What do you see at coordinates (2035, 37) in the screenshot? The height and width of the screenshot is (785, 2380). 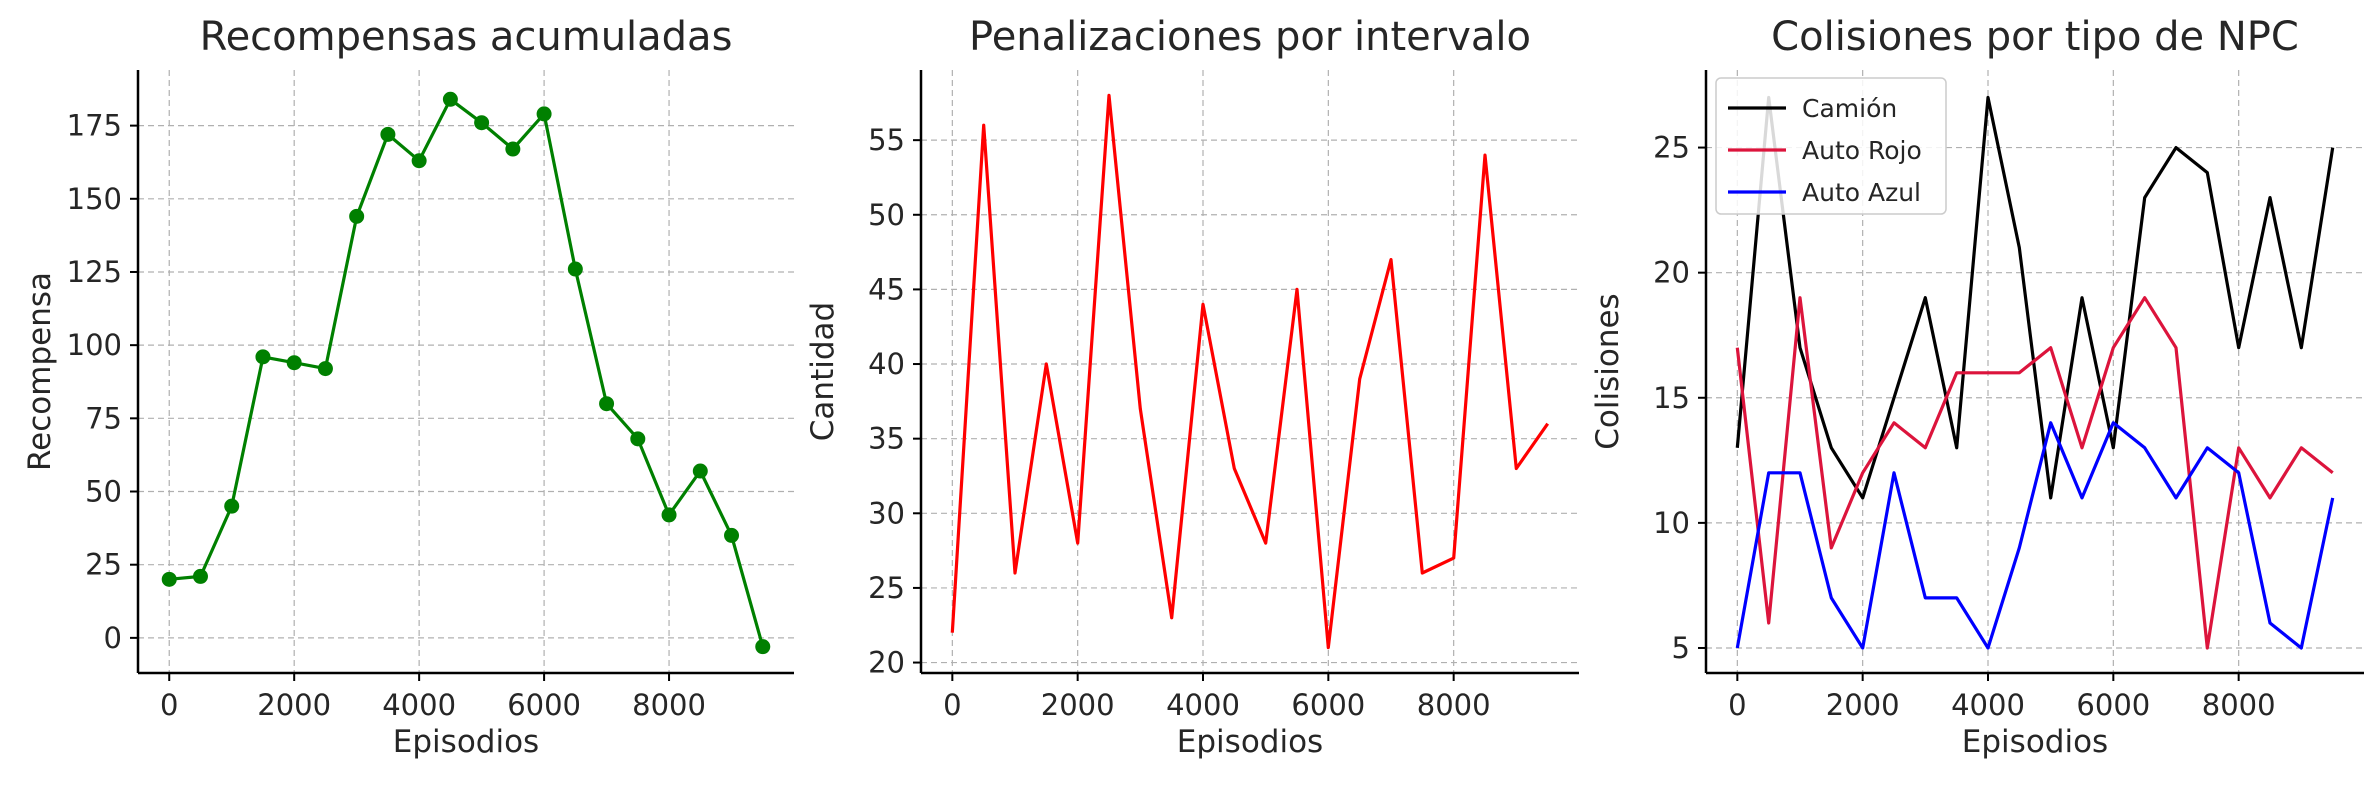 I see `chart-title: Colisiones por tipo de NPC` at bounding box center [2035, 37].